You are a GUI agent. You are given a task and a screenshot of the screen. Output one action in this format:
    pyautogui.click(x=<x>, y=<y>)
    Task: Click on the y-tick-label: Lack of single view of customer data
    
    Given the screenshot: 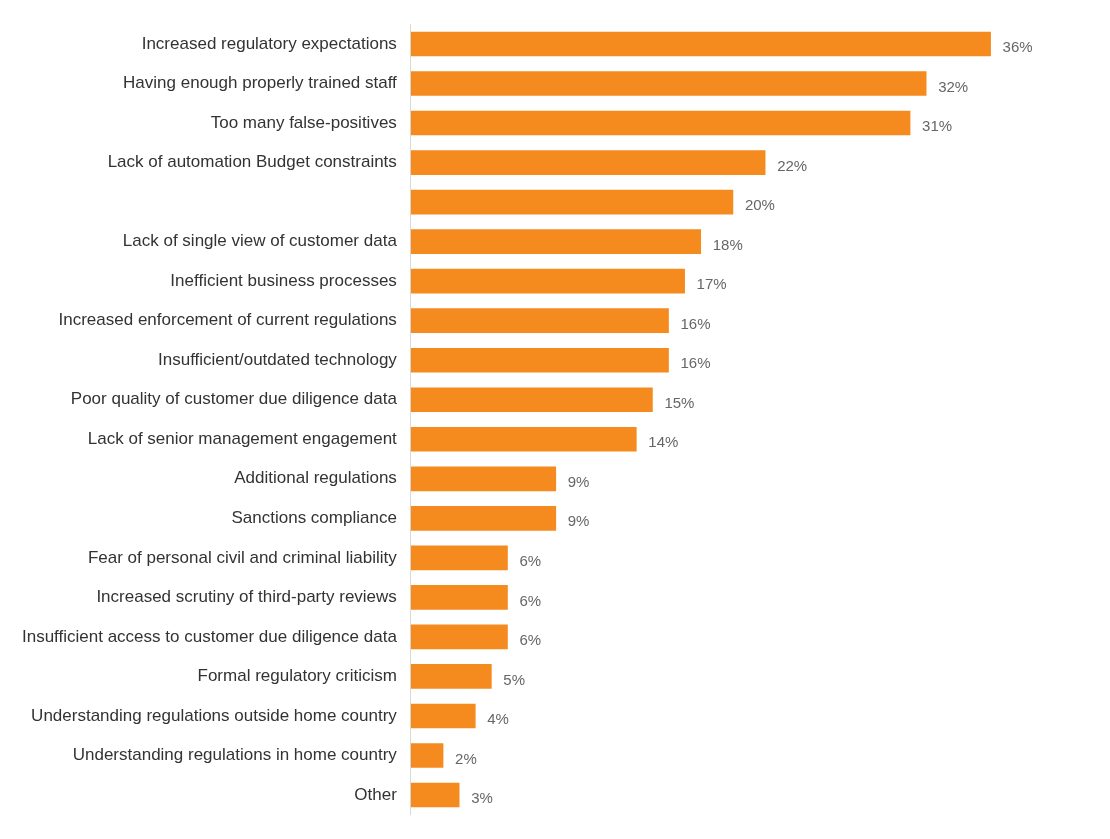 What is the action you would take?
    pyautogui.click(x=260, y=241)
    